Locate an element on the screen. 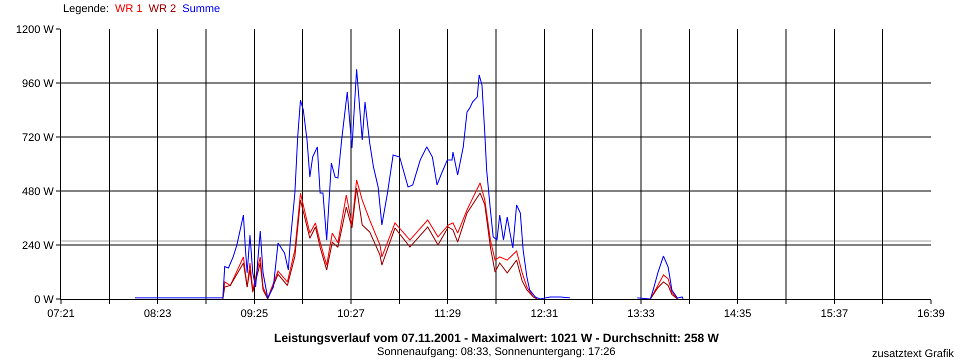  text: zusatztext Grafik is located at coordinates (913, 354).